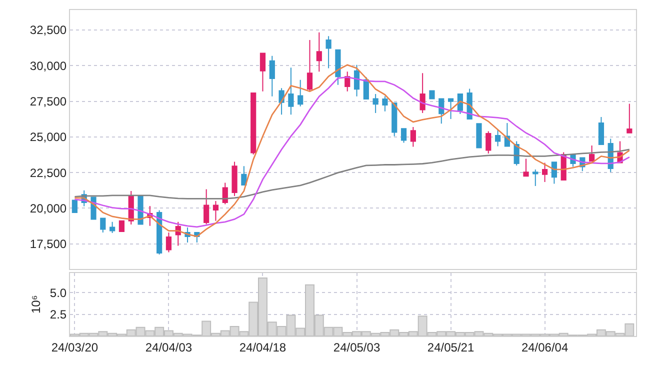  Describe the element at coordinates (36, 304) in the screenshot. I see `y-axis-title: 10⁶` at that location.